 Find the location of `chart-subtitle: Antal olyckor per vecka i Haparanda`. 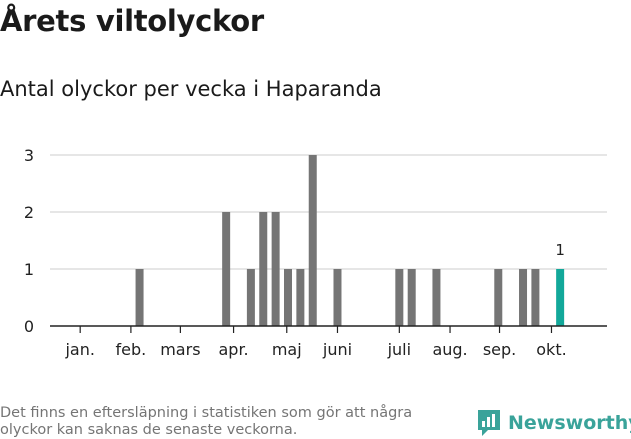

chart-subtitle: Antal olyckor per vecka i Haparanda is located at coordinates (191, 89).